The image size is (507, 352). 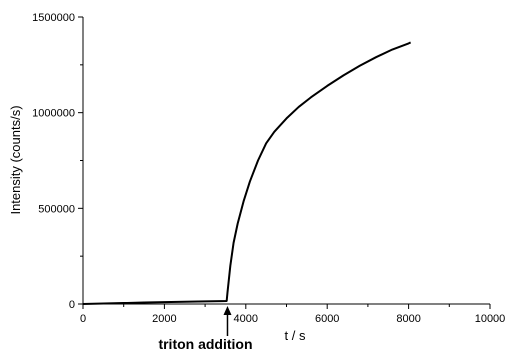 I want to click on x-tick-label: 6000, so click(x=327, y=319).